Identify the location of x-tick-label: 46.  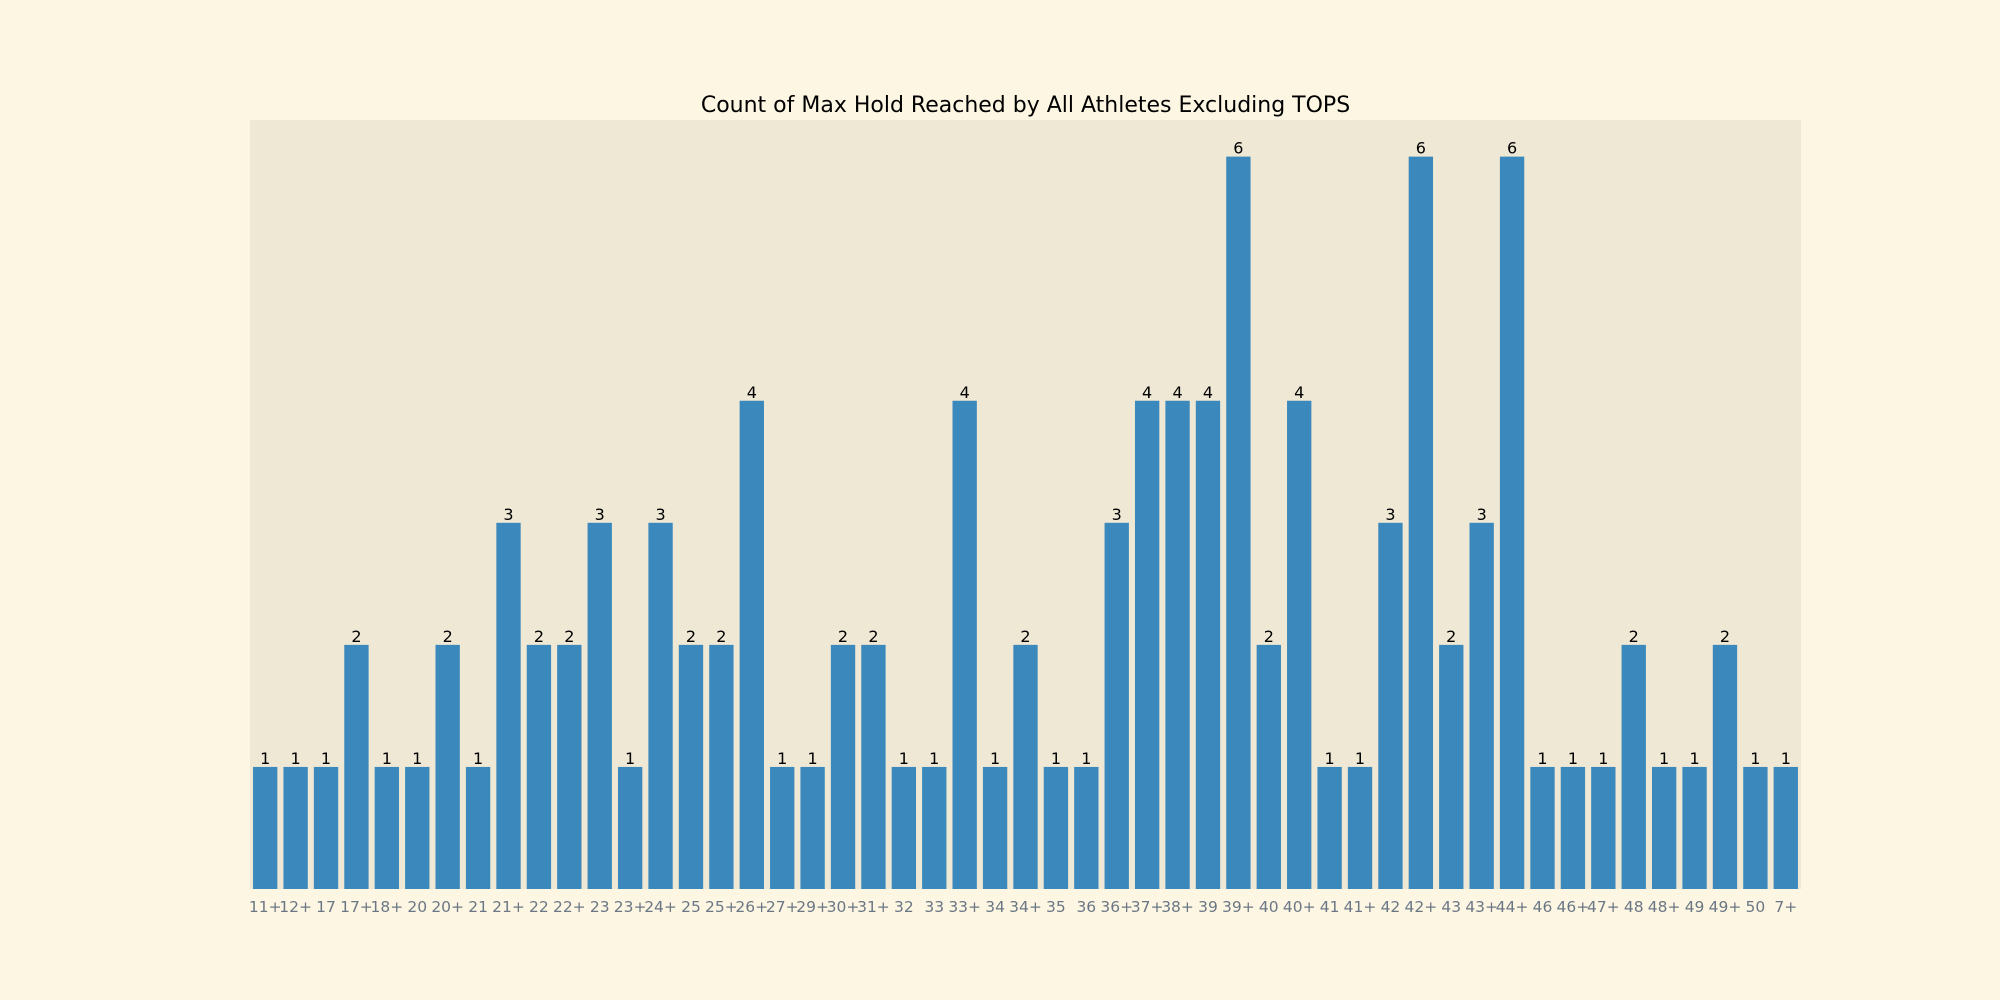
(1543, 907).